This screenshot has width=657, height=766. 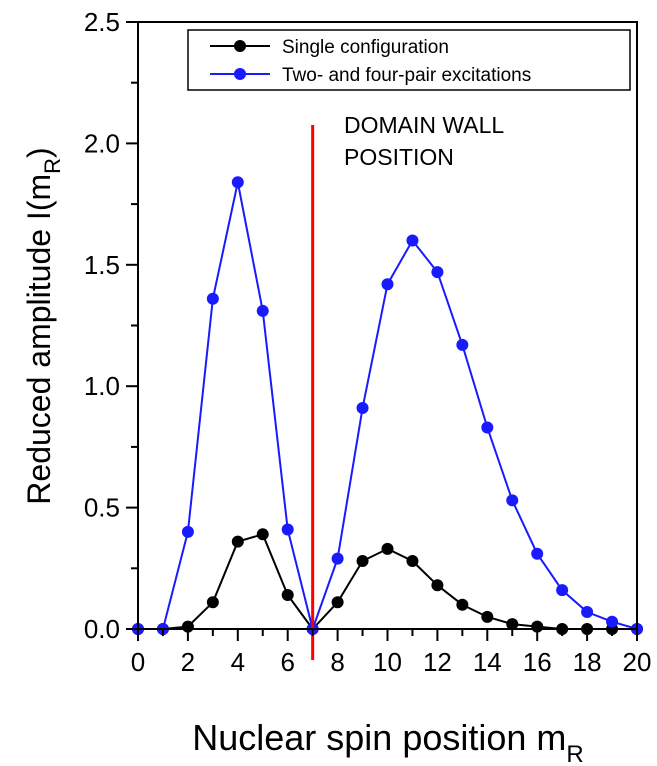 What do you see at coordinates (102, 386) in the screenshot?
I see `y-tick-label: 1.0` at bounding box center [102, 386].